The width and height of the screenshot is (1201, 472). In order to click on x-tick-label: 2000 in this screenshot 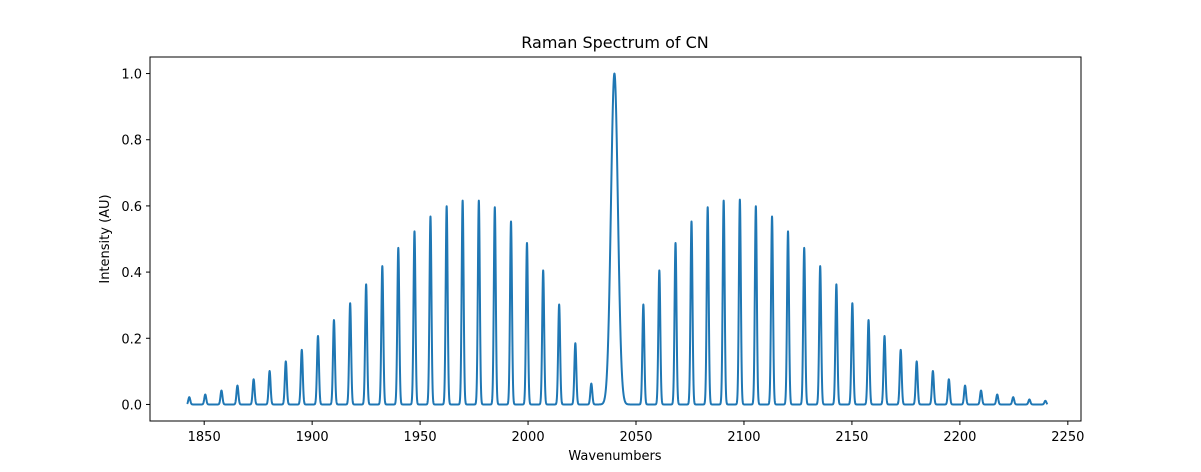, I will do `click(528, 437)`.